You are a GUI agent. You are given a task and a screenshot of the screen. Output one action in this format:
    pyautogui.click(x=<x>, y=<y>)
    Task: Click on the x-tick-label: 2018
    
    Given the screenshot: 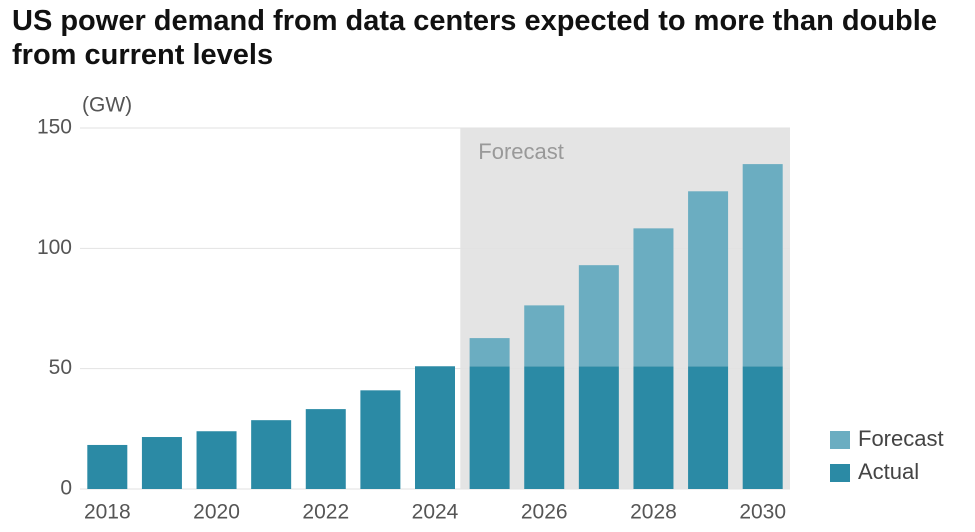 What is the action you would take?
    pyautogui.click(x=107, y=512)
    